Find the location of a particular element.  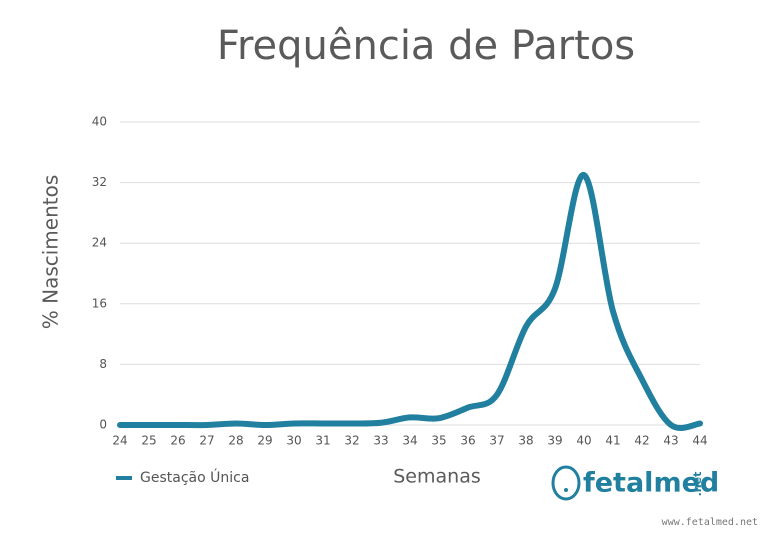

x-tick-label: 34 is located at coordinates (409, 441).